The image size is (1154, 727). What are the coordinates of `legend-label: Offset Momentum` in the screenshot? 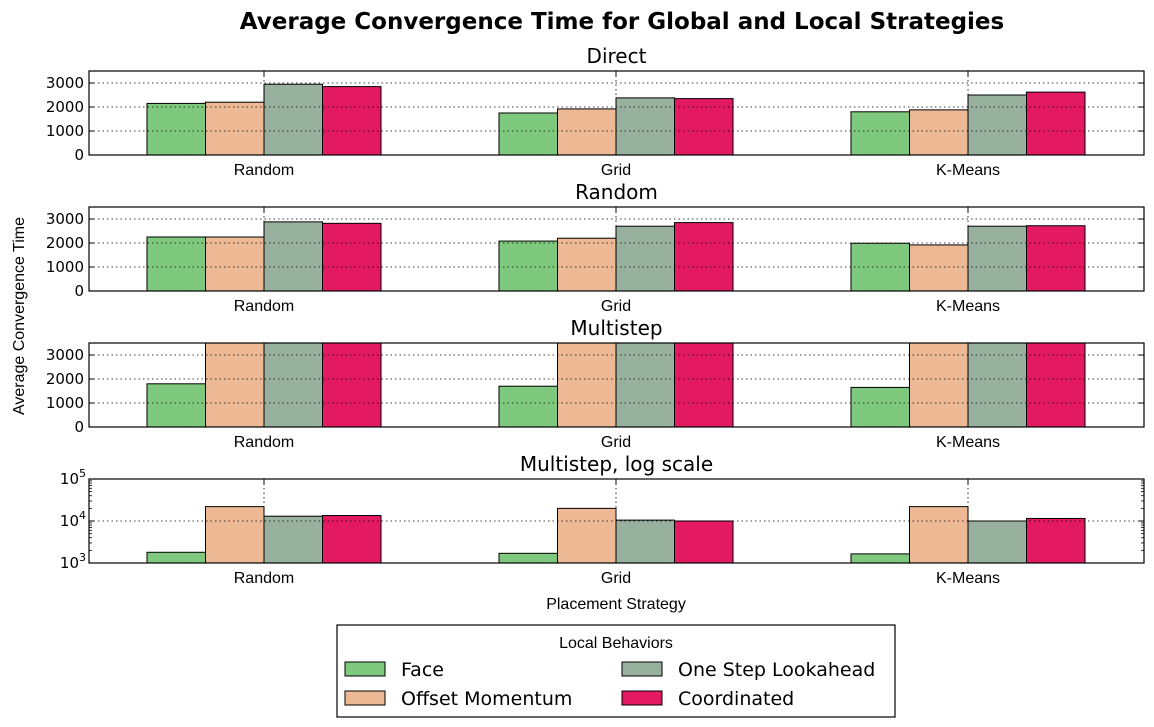 It's located at (486, 699).